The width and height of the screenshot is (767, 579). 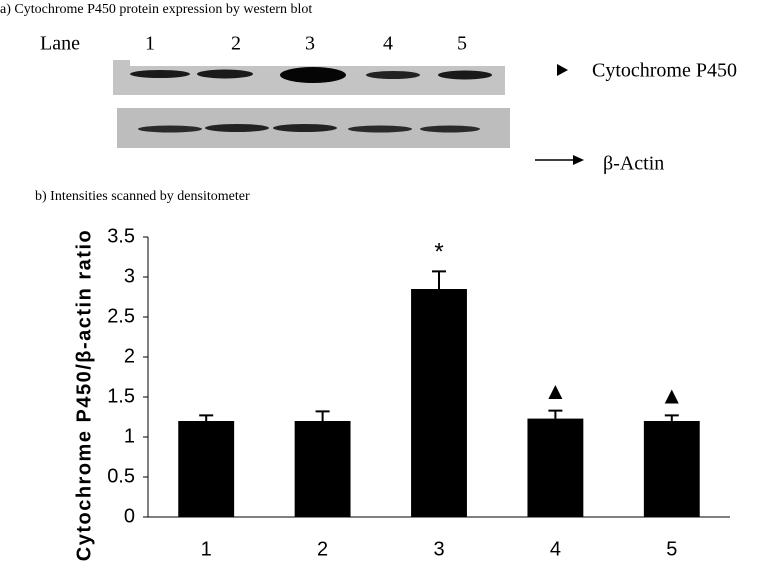 What do you see at coordinates (142, 196) in the screenshot?
I see `chart-title: b) Intensities scanned by densitometer` at bounding box center [142, 196].